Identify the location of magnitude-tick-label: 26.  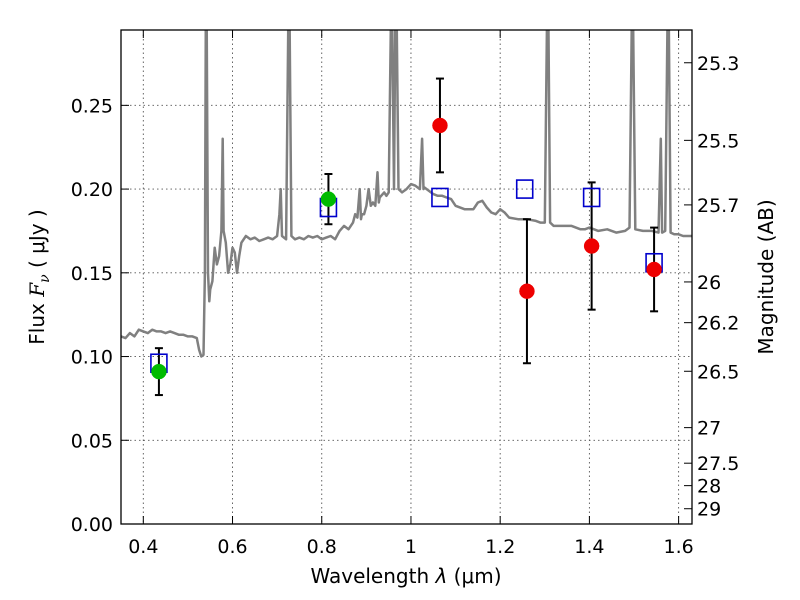
(709, 283).